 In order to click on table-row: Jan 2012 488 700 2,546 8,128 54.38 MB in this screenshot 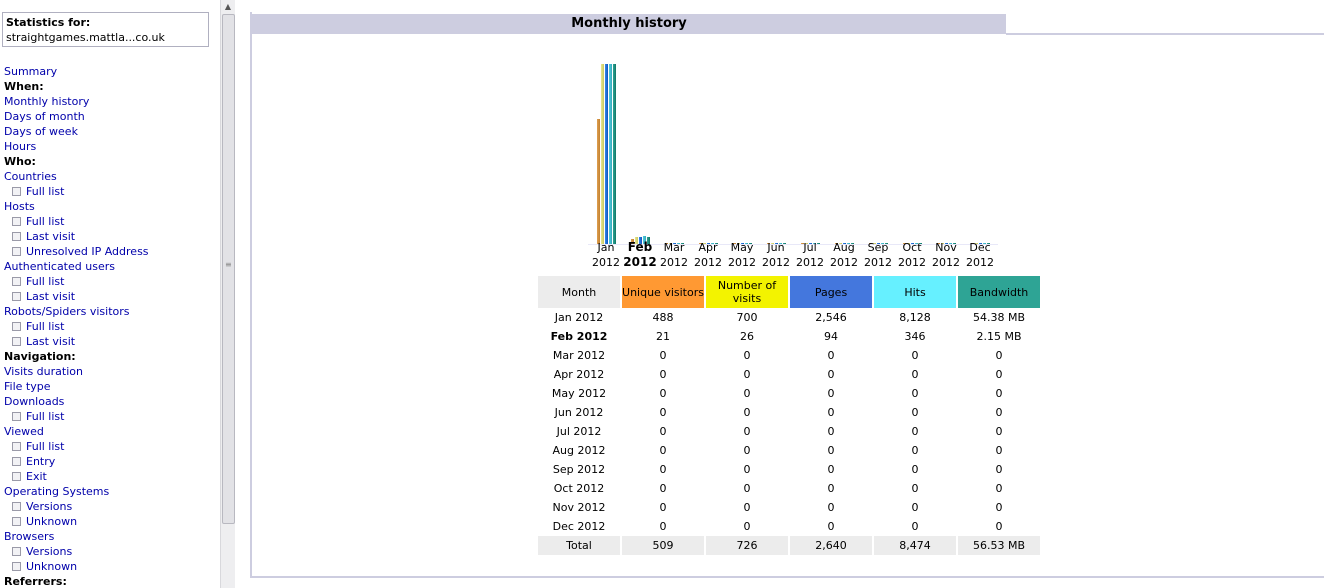, I will do `click(790, 317)`.